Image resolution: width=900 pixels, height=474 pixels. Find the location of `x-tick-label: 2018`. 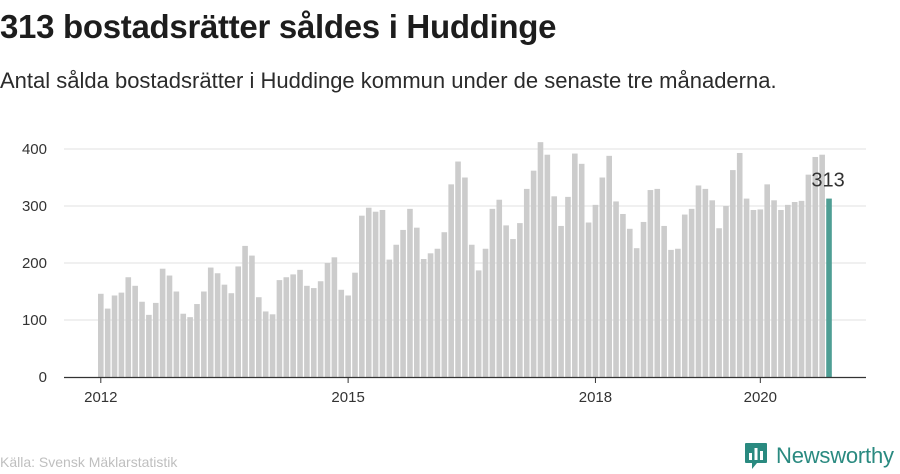

x-tick-label: 2018 is located at coordinates (595, 397).